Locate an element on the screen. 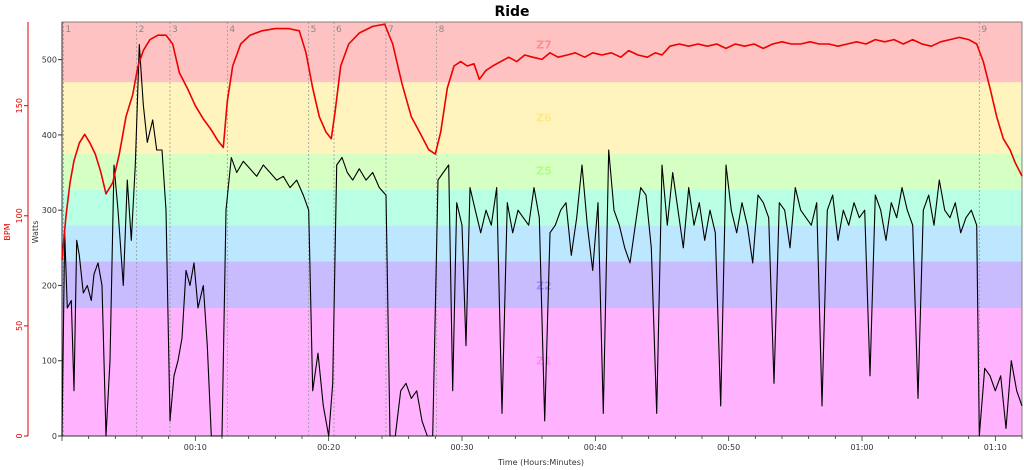 The image size is (1024, 470). zone-label: Z5 is located at coordinates (544, 170).